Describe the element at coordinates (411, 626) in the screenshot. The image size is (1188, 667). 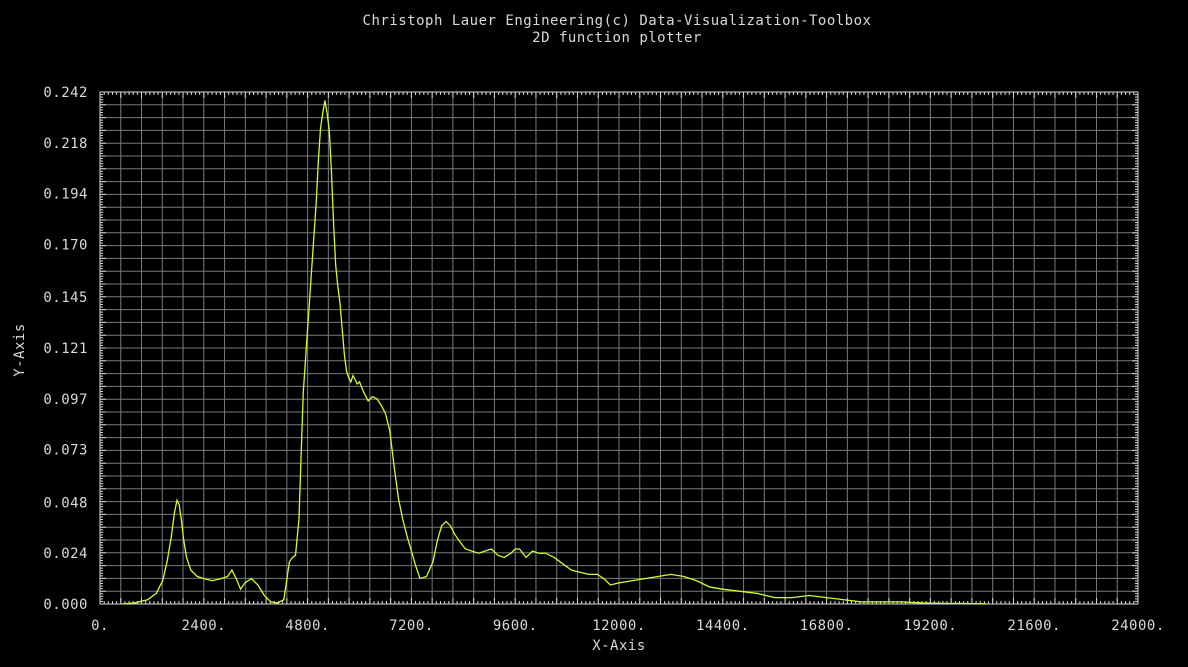
I see `x-tick-label: 7200.` at that location.